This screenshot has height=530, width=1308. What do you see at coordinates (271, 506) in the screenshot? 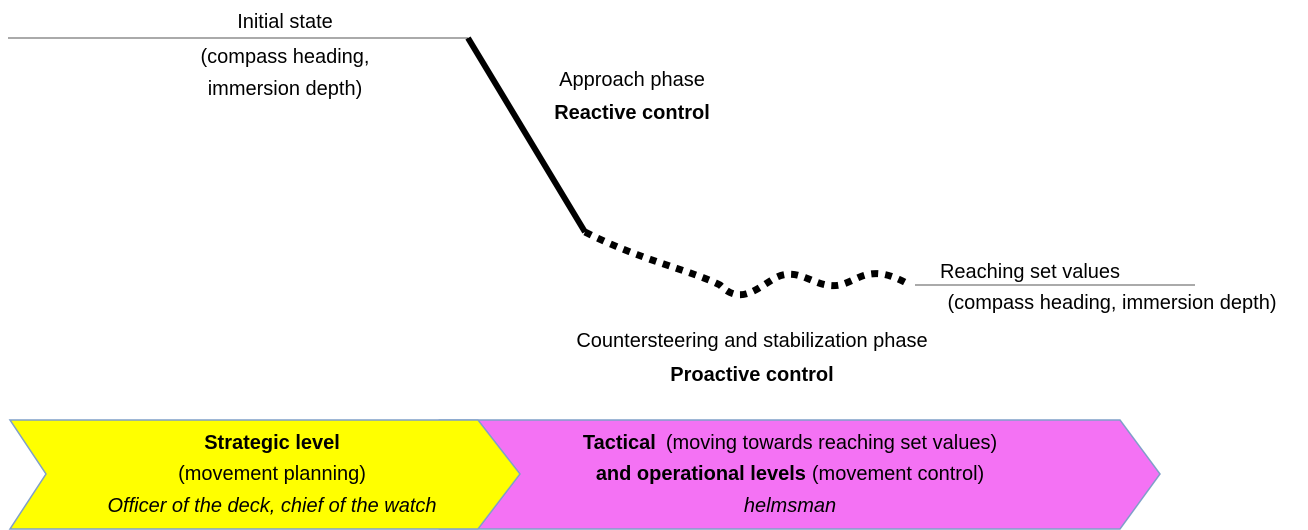
I see `strategic-roles: Officer of the deck, chief of the watch` at bounding box center [271, 506].